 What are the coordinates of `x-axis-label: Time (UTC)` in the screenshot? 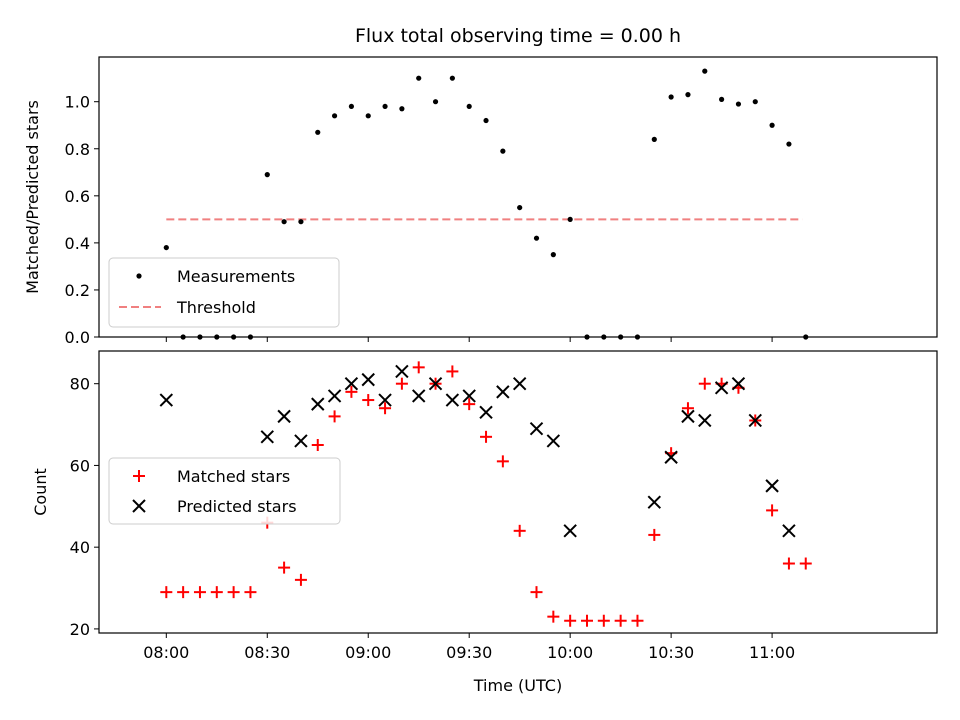 It's located at (517, 685).